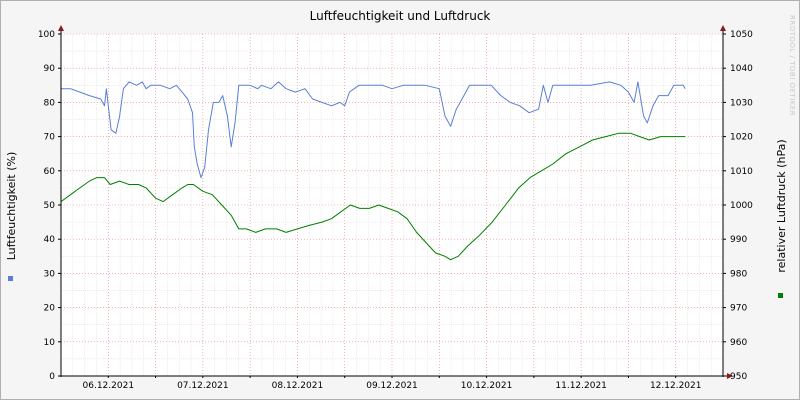 The width and height of the screenshot is (800, 400). I want to click on y-left-tick-label: 40, so click(50, 240).